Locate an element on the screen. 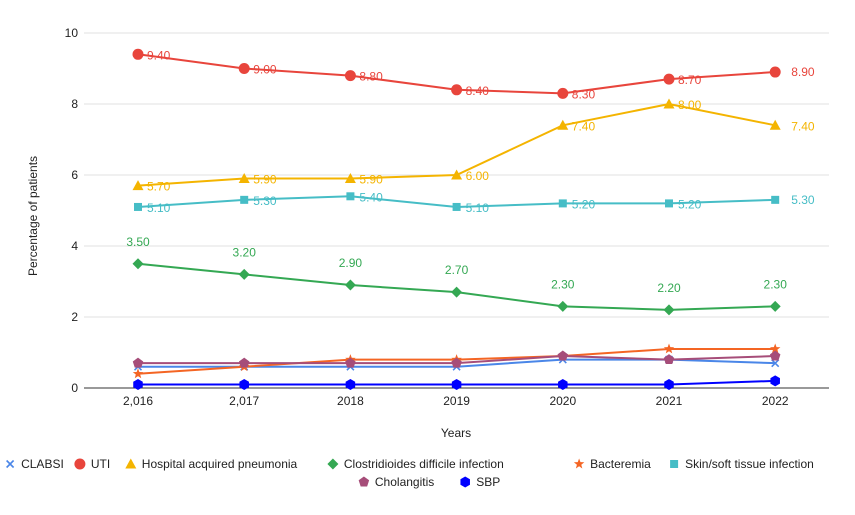  data-label: 8.40 is located at coordinates (478, 91).